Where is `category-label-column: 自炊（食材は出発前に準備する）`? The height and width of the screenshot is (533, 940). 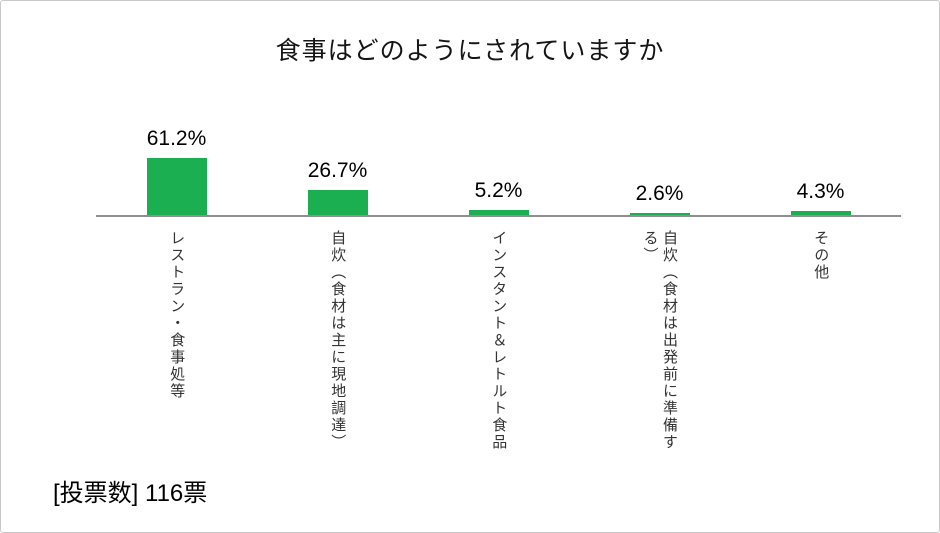
category-label-column: 自炊（食材は出発前に準備する） is located at coordinates (659, 349).